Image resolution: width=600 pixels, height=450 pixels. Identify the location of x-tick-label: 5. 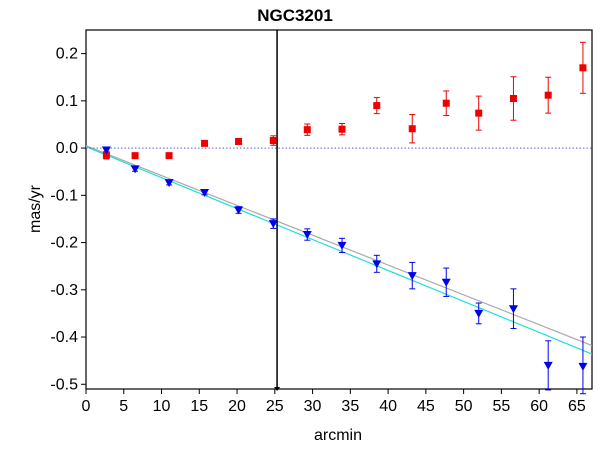
(123, 406).